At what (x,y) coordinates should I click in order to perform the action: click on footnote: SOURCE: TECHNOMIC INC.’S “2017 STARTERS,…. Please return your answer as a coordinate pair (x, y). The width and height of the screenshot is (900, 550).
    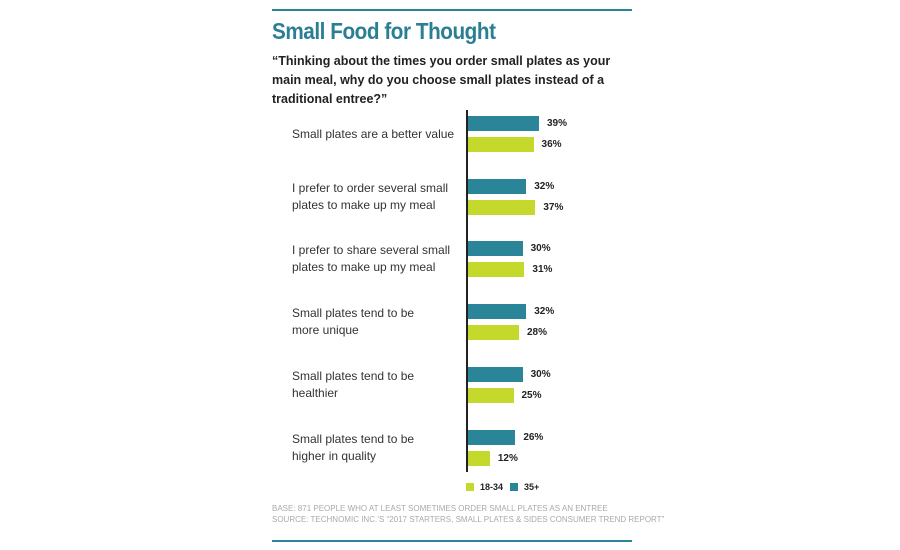
    Looking at the image, I should click on (468, 519).